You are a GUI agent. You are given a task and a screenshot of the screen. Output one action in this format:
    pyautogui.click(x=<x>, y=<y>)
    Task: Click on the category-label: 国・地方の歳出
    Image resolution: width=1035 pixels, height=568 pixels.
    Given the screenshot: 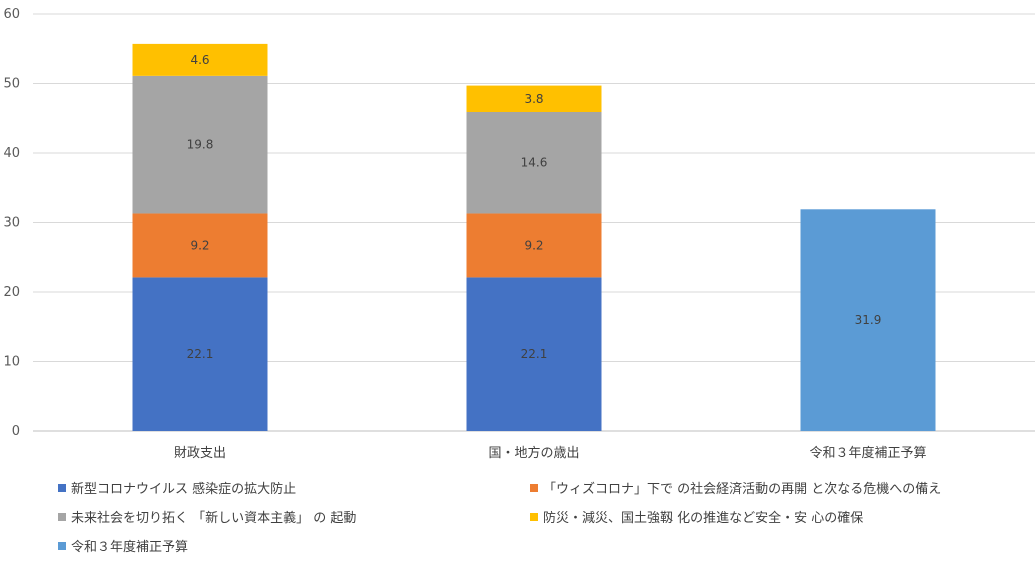 What is the action you would take?
    pyautogui.click(x=533, y=453)
    